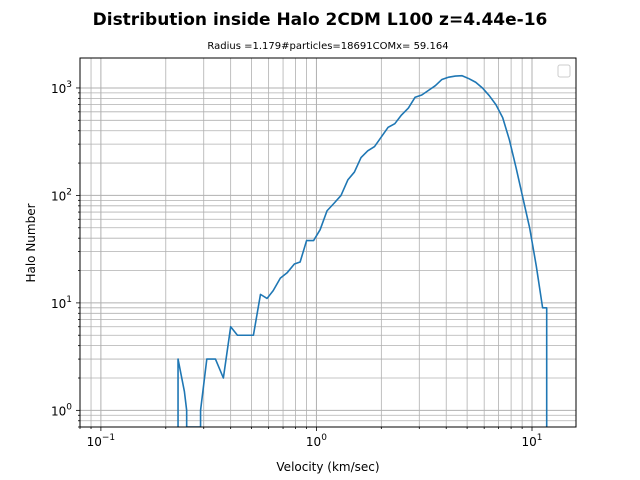  What do you see at coordinates (31, 242) in the screenshot?
I see `y-axis-label: Halo Number` at bounding box center [31, 242].